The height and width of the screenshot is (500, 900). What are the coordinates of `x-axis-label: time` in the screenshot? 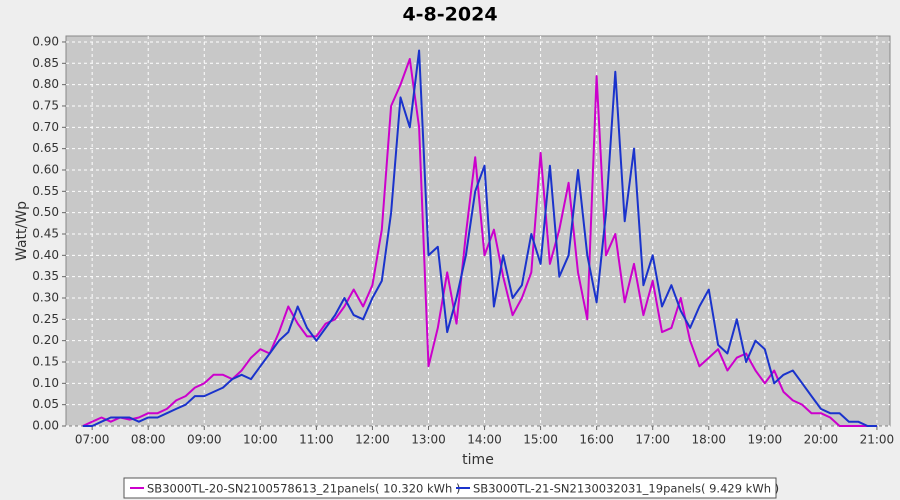 It's located at (478, 460).